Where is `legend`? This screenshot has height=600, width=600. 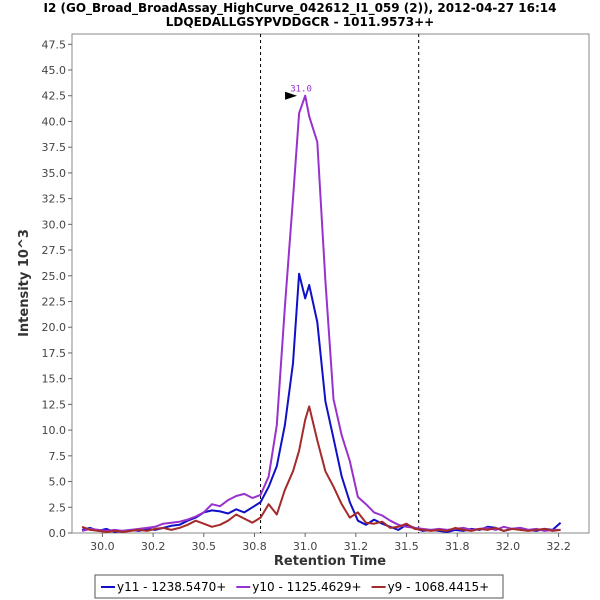
legend is located at coordinates (299, 586).